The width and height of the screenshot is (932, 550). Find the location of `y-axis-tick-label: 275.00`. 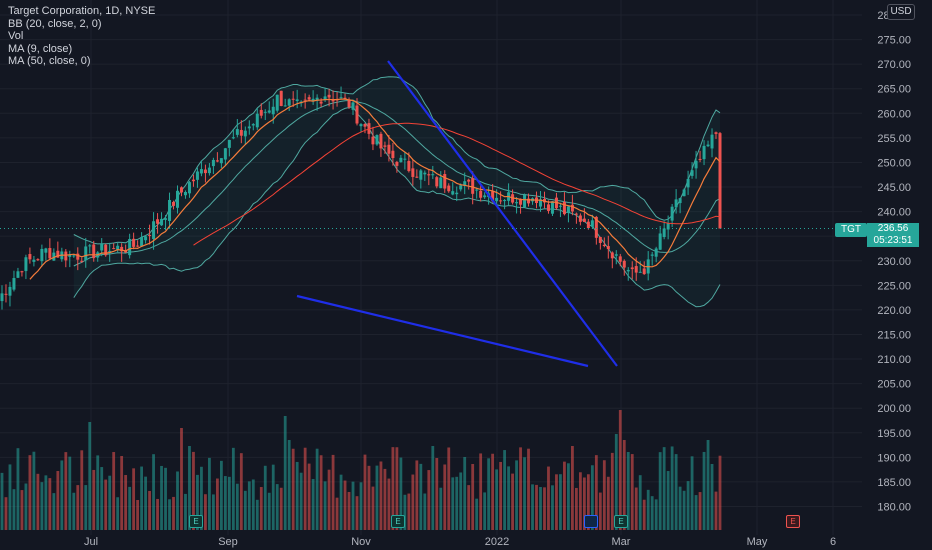

y-axis-tick-label: 275.00 is located at coordinates (894, 41).